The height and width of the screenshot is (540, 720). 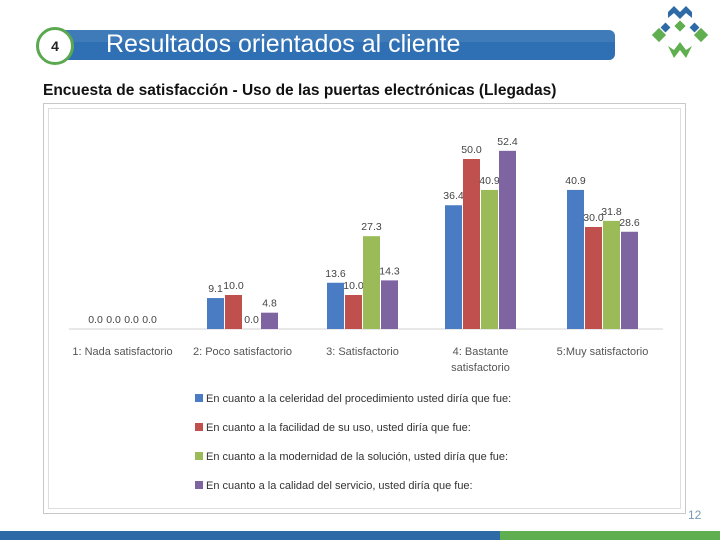 What do you see at coordinates (695, 515) in the screenshot?
I see `slide-number: 12` at bounding box center [695, 515].